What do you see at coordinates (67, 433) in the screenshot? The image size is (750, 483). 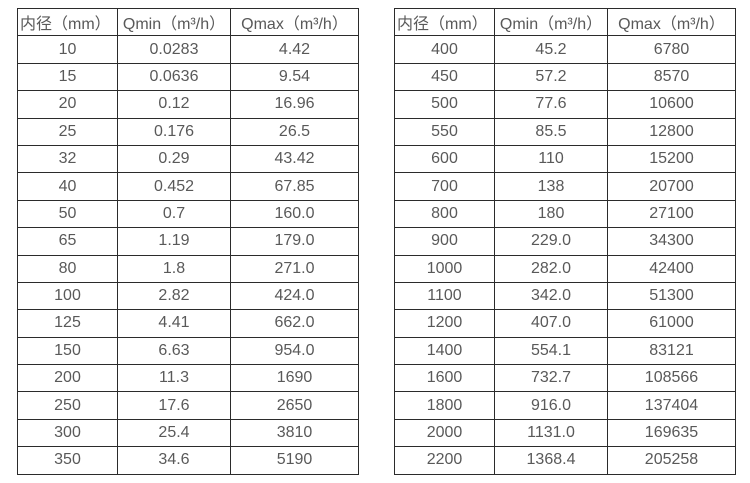 I see `cell-diameter: 300` at bounding box center [67, 433].